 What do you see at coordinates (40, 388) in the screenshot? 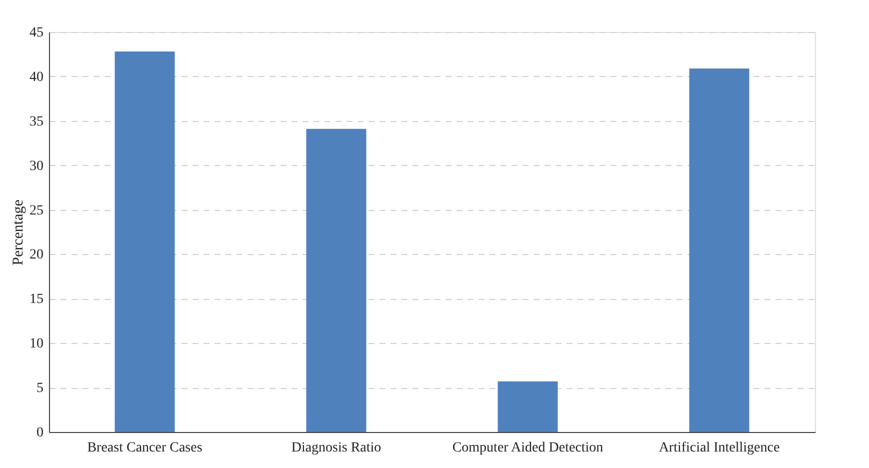
I see `y-tick-label: 5` at bounding box center [40, 388].